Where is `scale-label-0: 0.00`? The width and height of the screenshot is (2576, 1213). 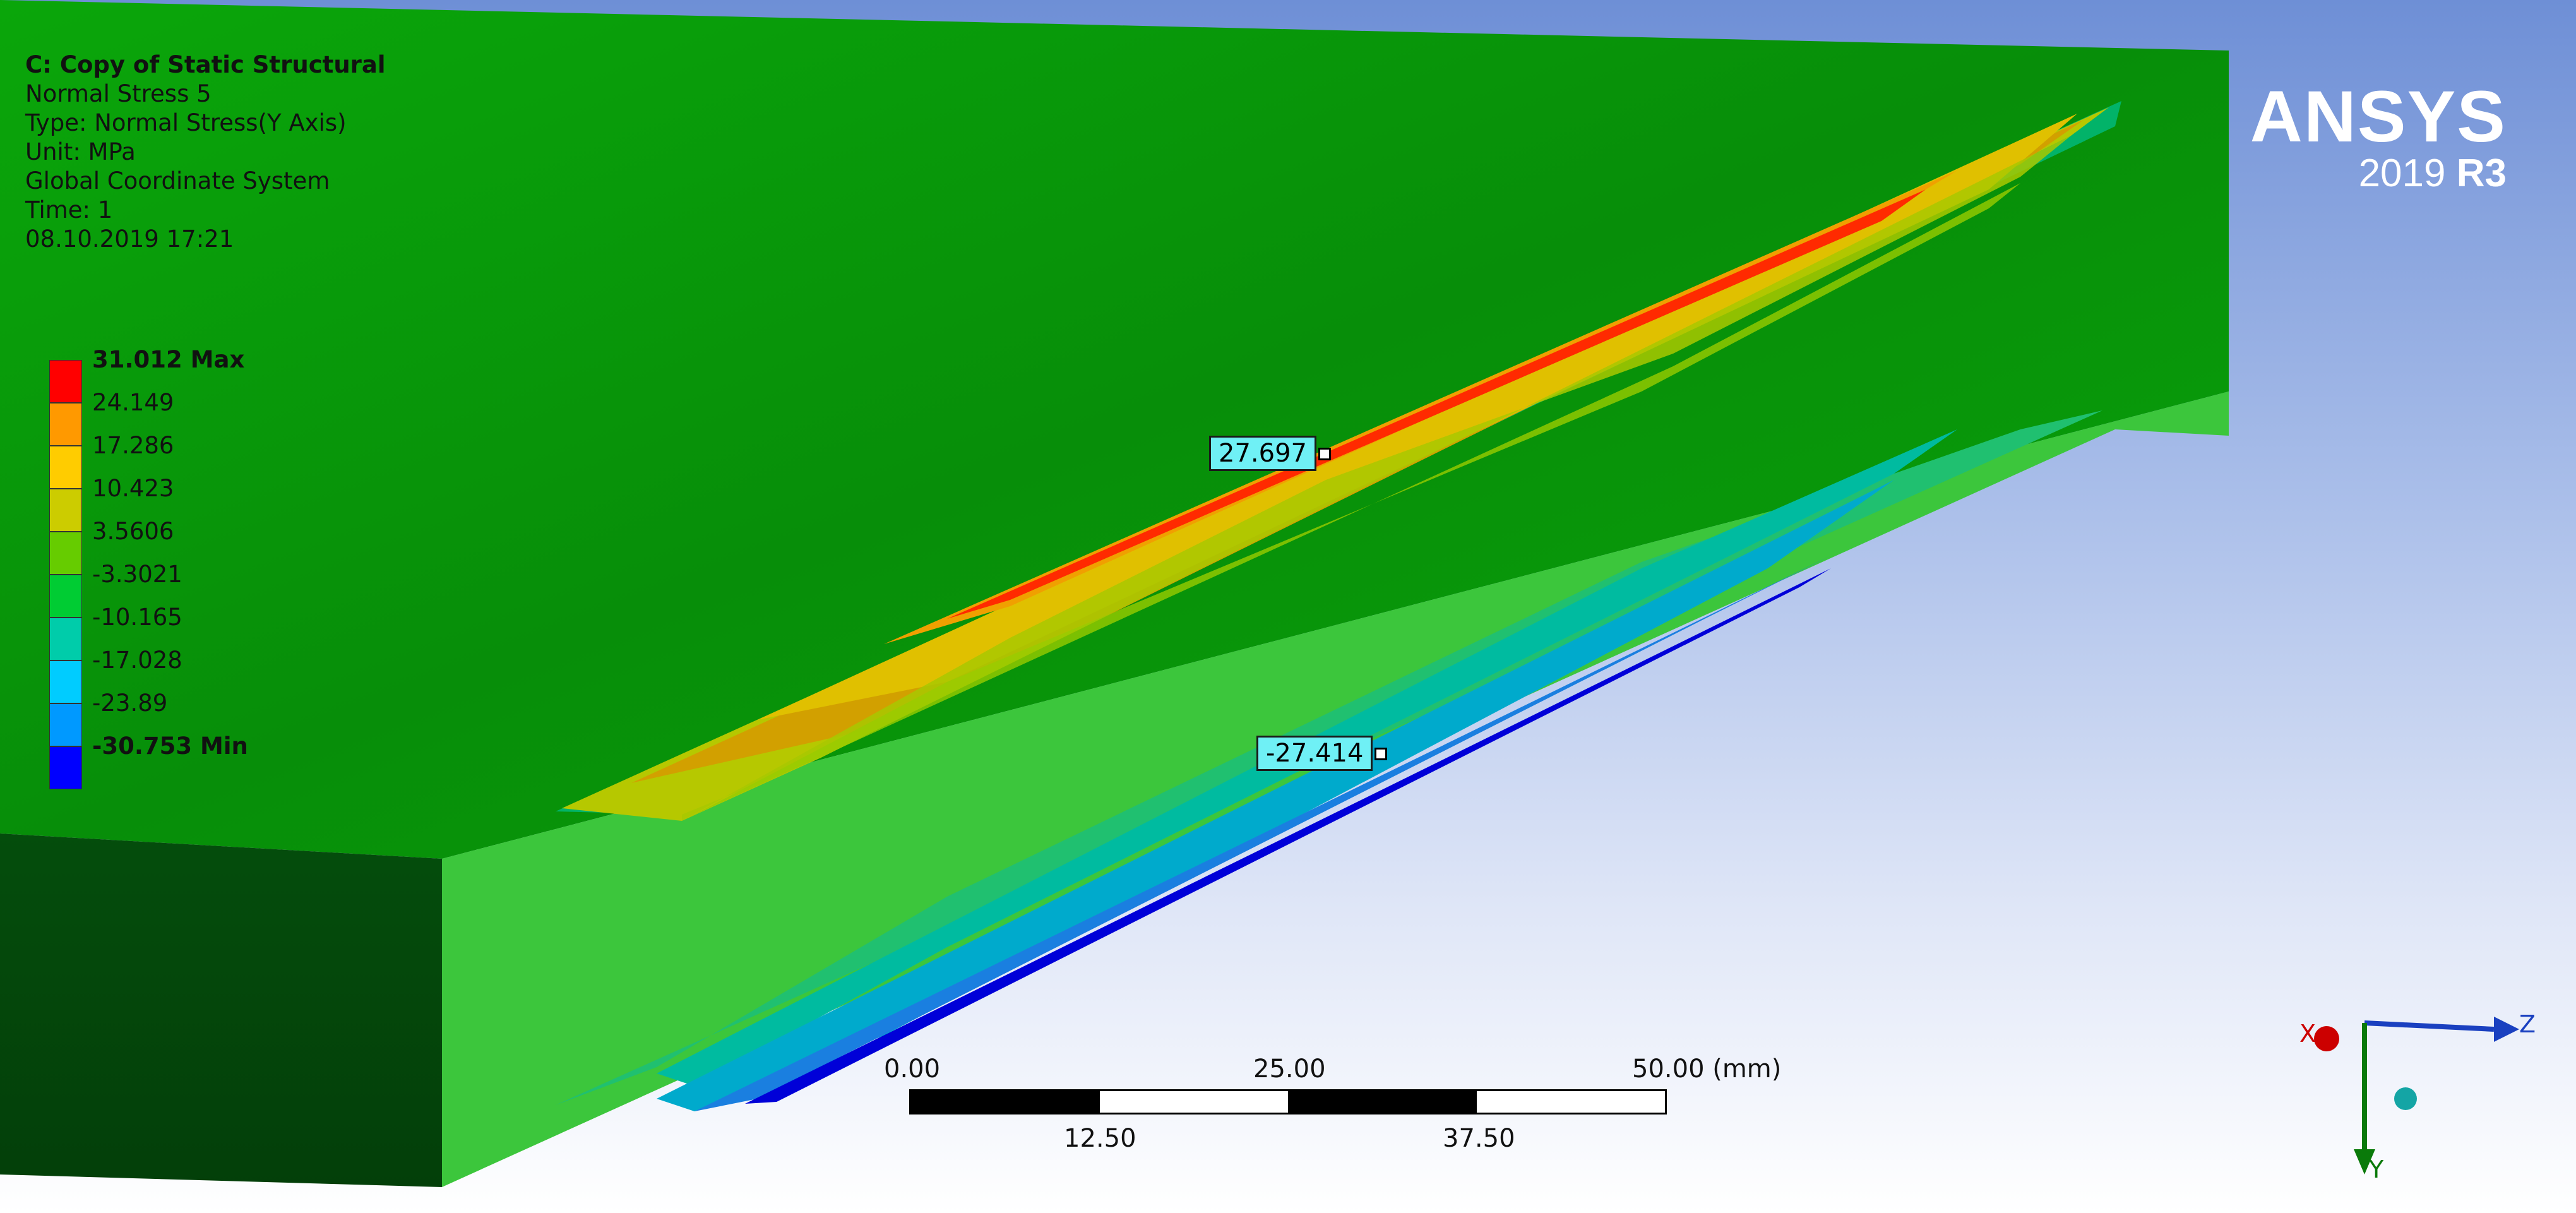
scale-label-0: 0.00 is located at coordinates (912, 1069).